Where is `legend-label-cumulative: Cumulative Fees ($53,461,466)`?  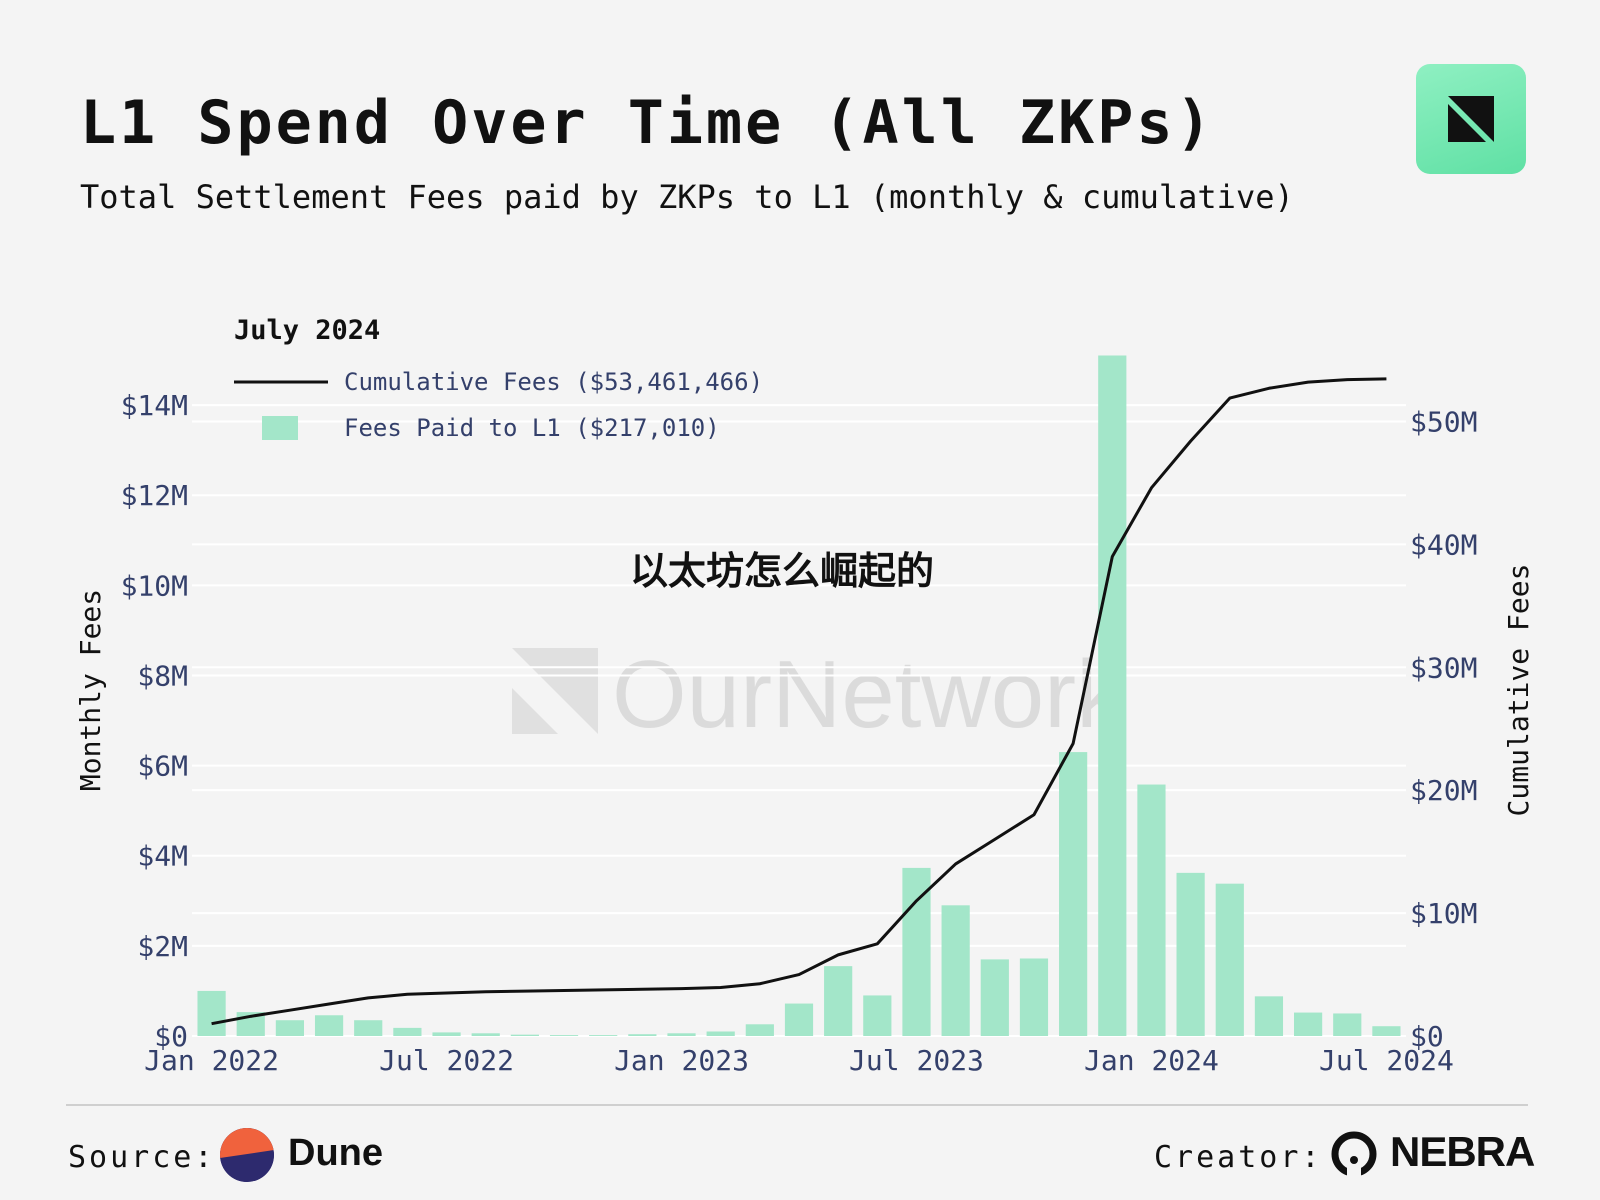
legend-label-cumulative: Cumulative Fees ($53,461,466) is located at coordinates (553, 382).